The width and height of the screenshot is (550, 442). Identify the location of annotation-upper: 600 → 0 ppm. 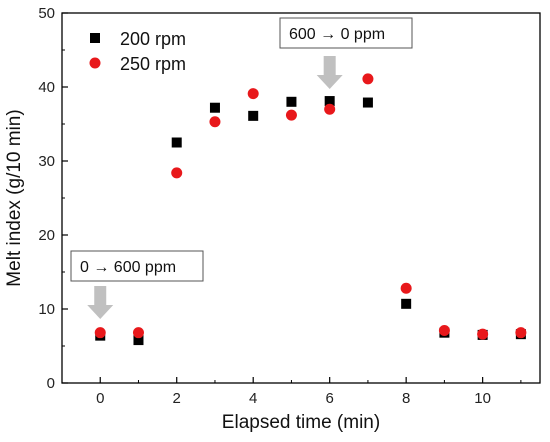
(346, 33).